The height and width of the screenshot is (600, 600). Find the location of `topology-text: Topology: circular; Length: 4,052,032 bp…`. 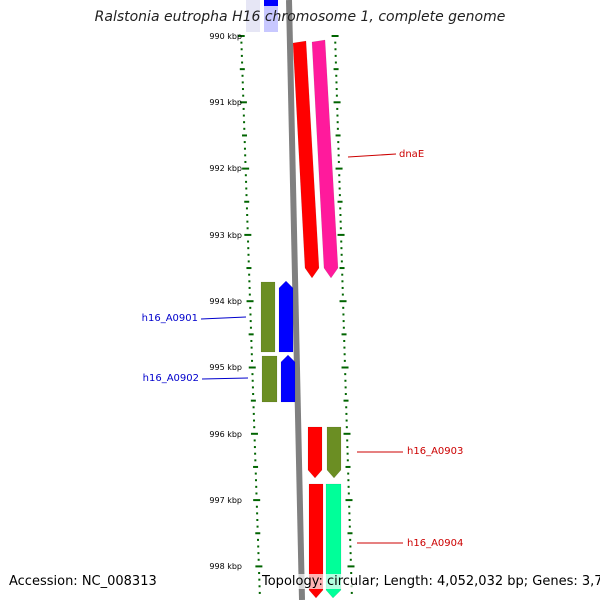

topology-text: Topology: circular; Length: 4,052,032 bp… is located at coordinates (431, 581).